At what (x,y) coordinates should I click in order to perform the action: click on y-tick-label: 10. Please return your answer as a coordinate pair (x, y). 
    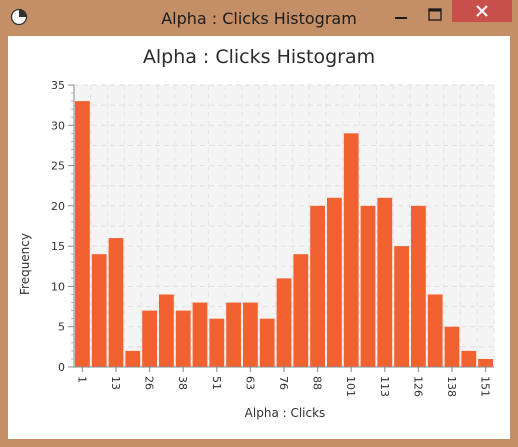
    Looking at the image, I should click on (58, 286).